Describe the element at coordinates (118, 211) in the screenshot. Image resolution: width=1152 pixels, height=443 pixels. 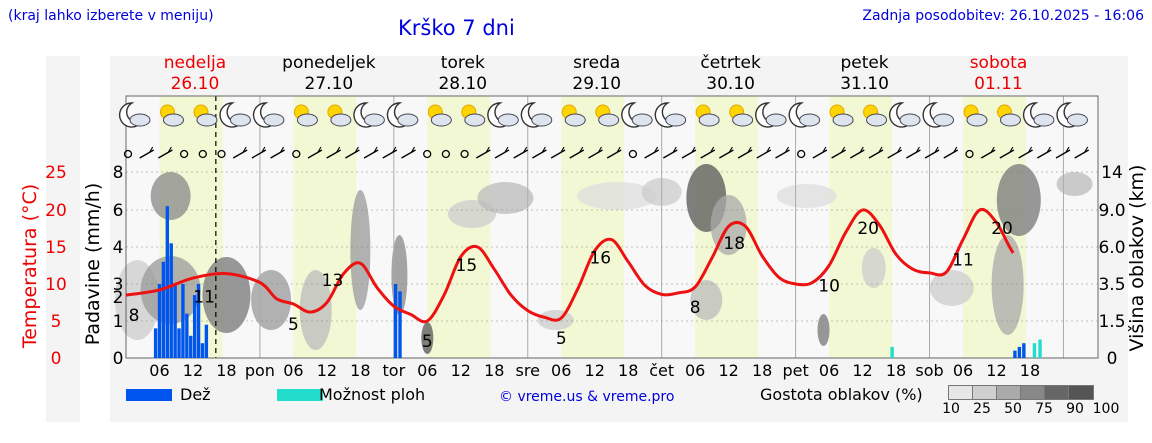
I see `precipitation-tick-label: 6` at that location.